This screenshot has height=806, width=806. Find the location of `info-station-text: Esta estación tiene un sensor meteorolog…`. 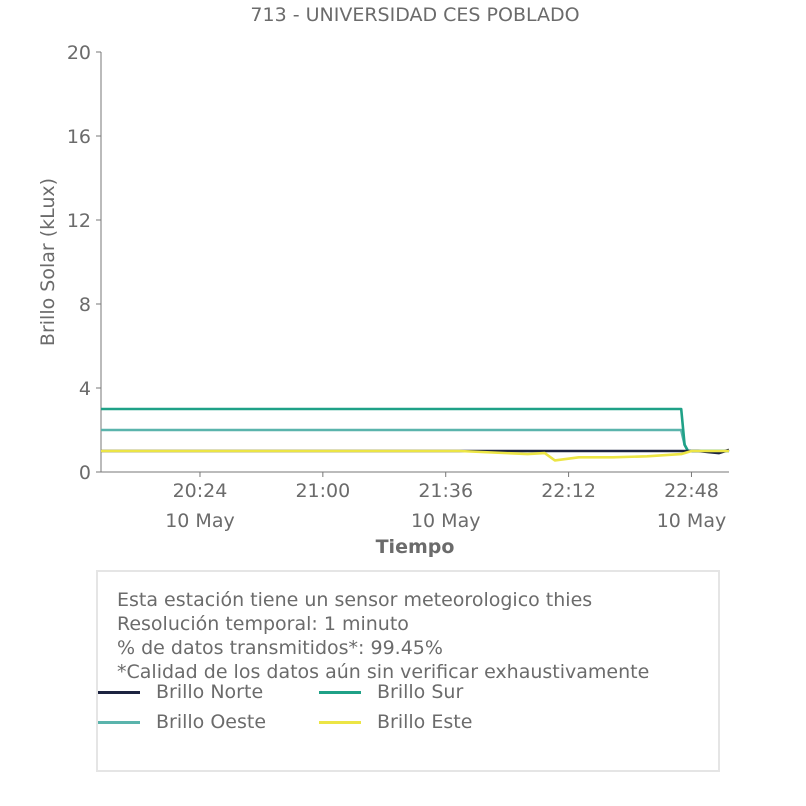

info-station-text: Esta estación tiene un sensor meteorolog… is located at coordinates (355, 600).